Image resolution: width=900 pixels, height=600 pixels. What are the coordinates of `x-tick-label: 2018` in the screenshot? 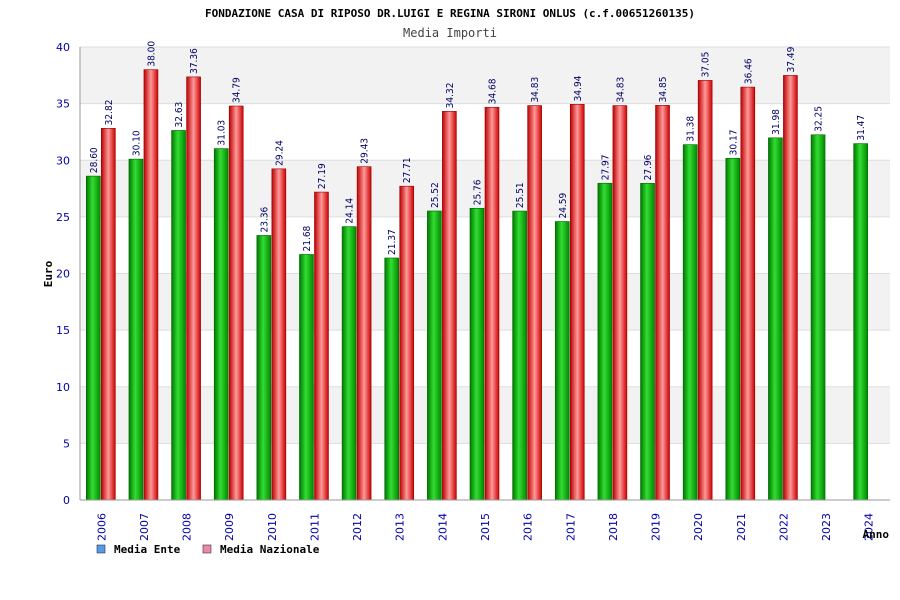 It's located at (613, 527).